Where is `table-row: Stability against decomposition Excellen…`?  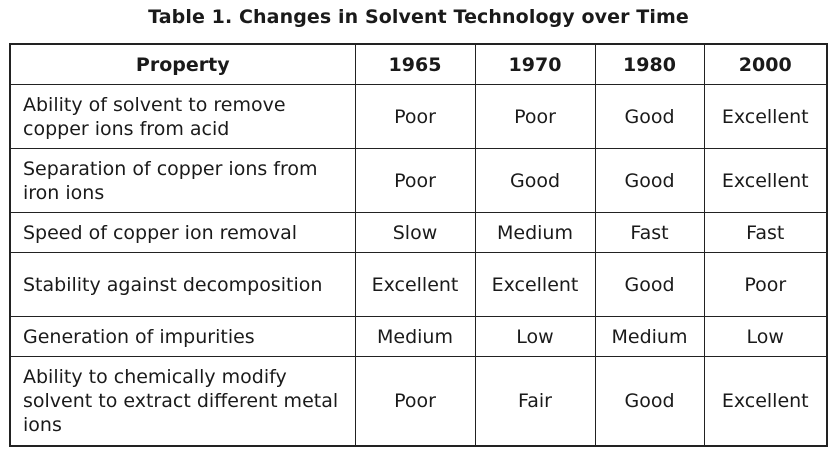
table-row: Stability against decomposition Excellen… is located at coordinates (418, 284).